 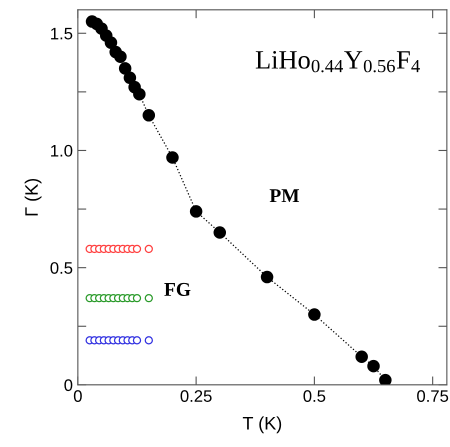 What do you see at coordinates (262, 425) in the screenshot?
I see `x-axis-title: T (K)` at bounding box center [262, 425].